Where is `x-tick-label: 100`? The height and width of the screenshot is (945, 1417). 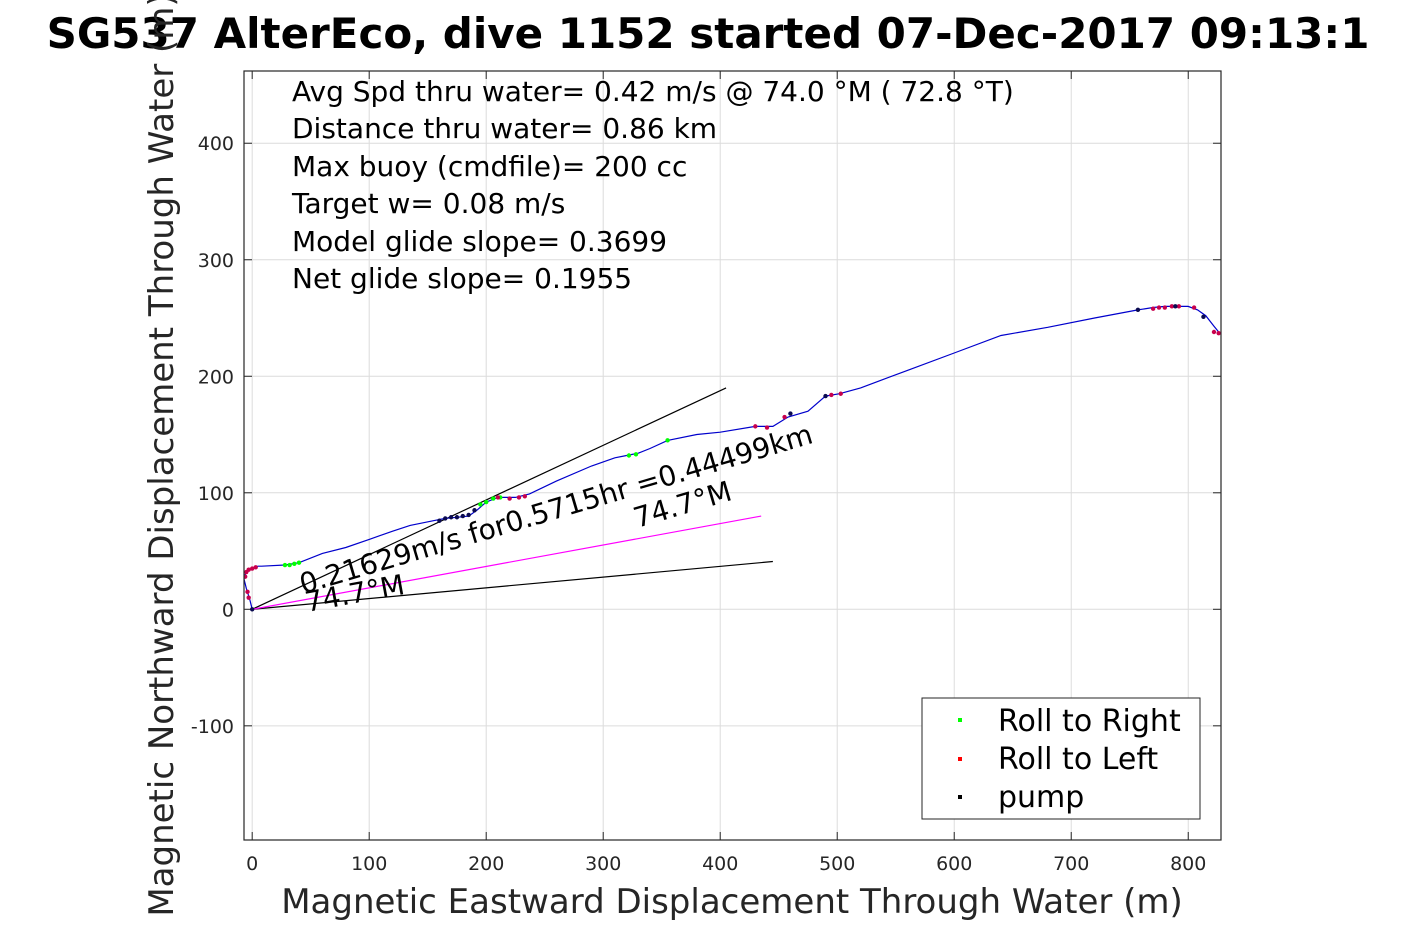
x-tick-label: 100 is located at coordinates (369, 864).